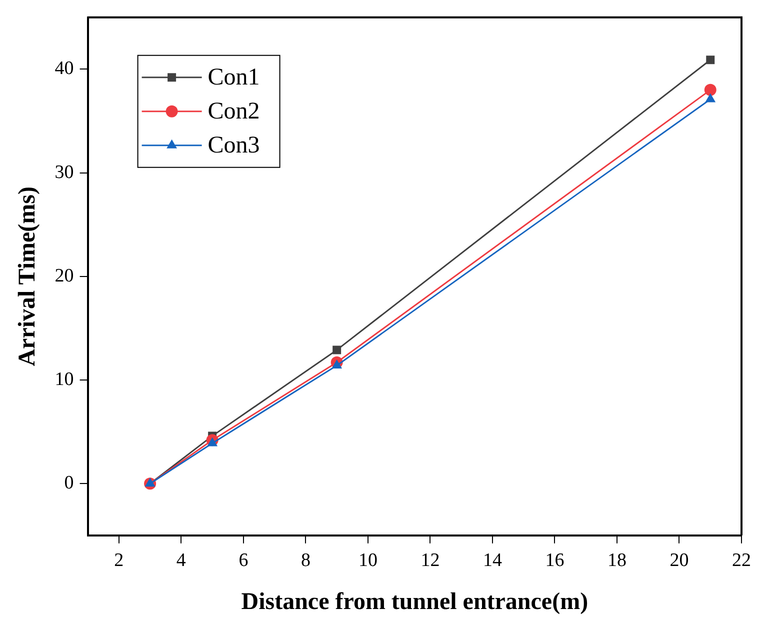 The image size is (757, 633). Describe the element at coordinates (679, 560) in the screenshot. I see `x-tick-label: 20` at that location.